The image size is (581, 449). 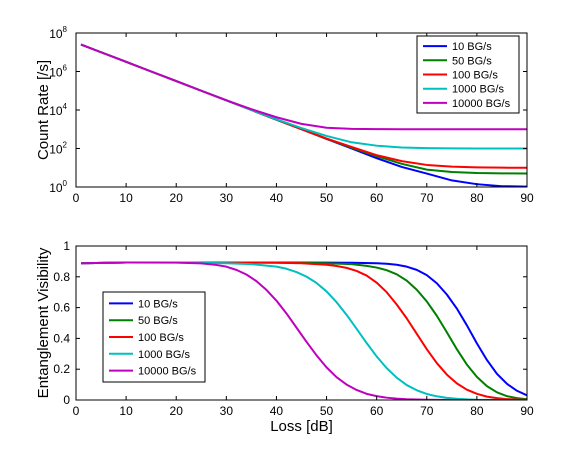 I want to click on y-tick-label: 0.4, so click(x=61, y=338).